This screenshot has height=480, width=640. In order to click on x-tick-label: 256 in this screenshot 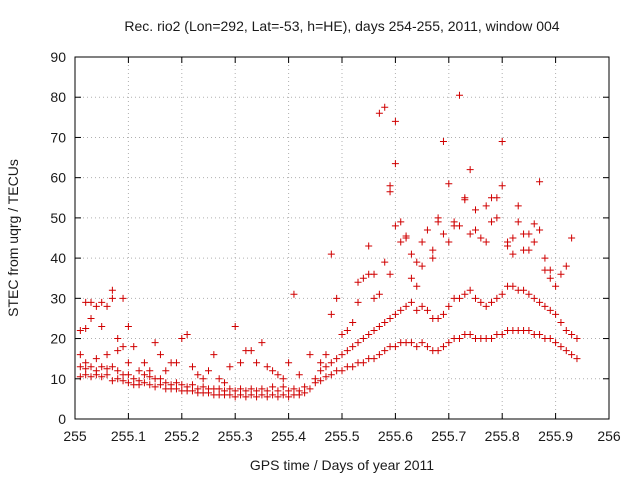, I will do `click(609, 436)`.